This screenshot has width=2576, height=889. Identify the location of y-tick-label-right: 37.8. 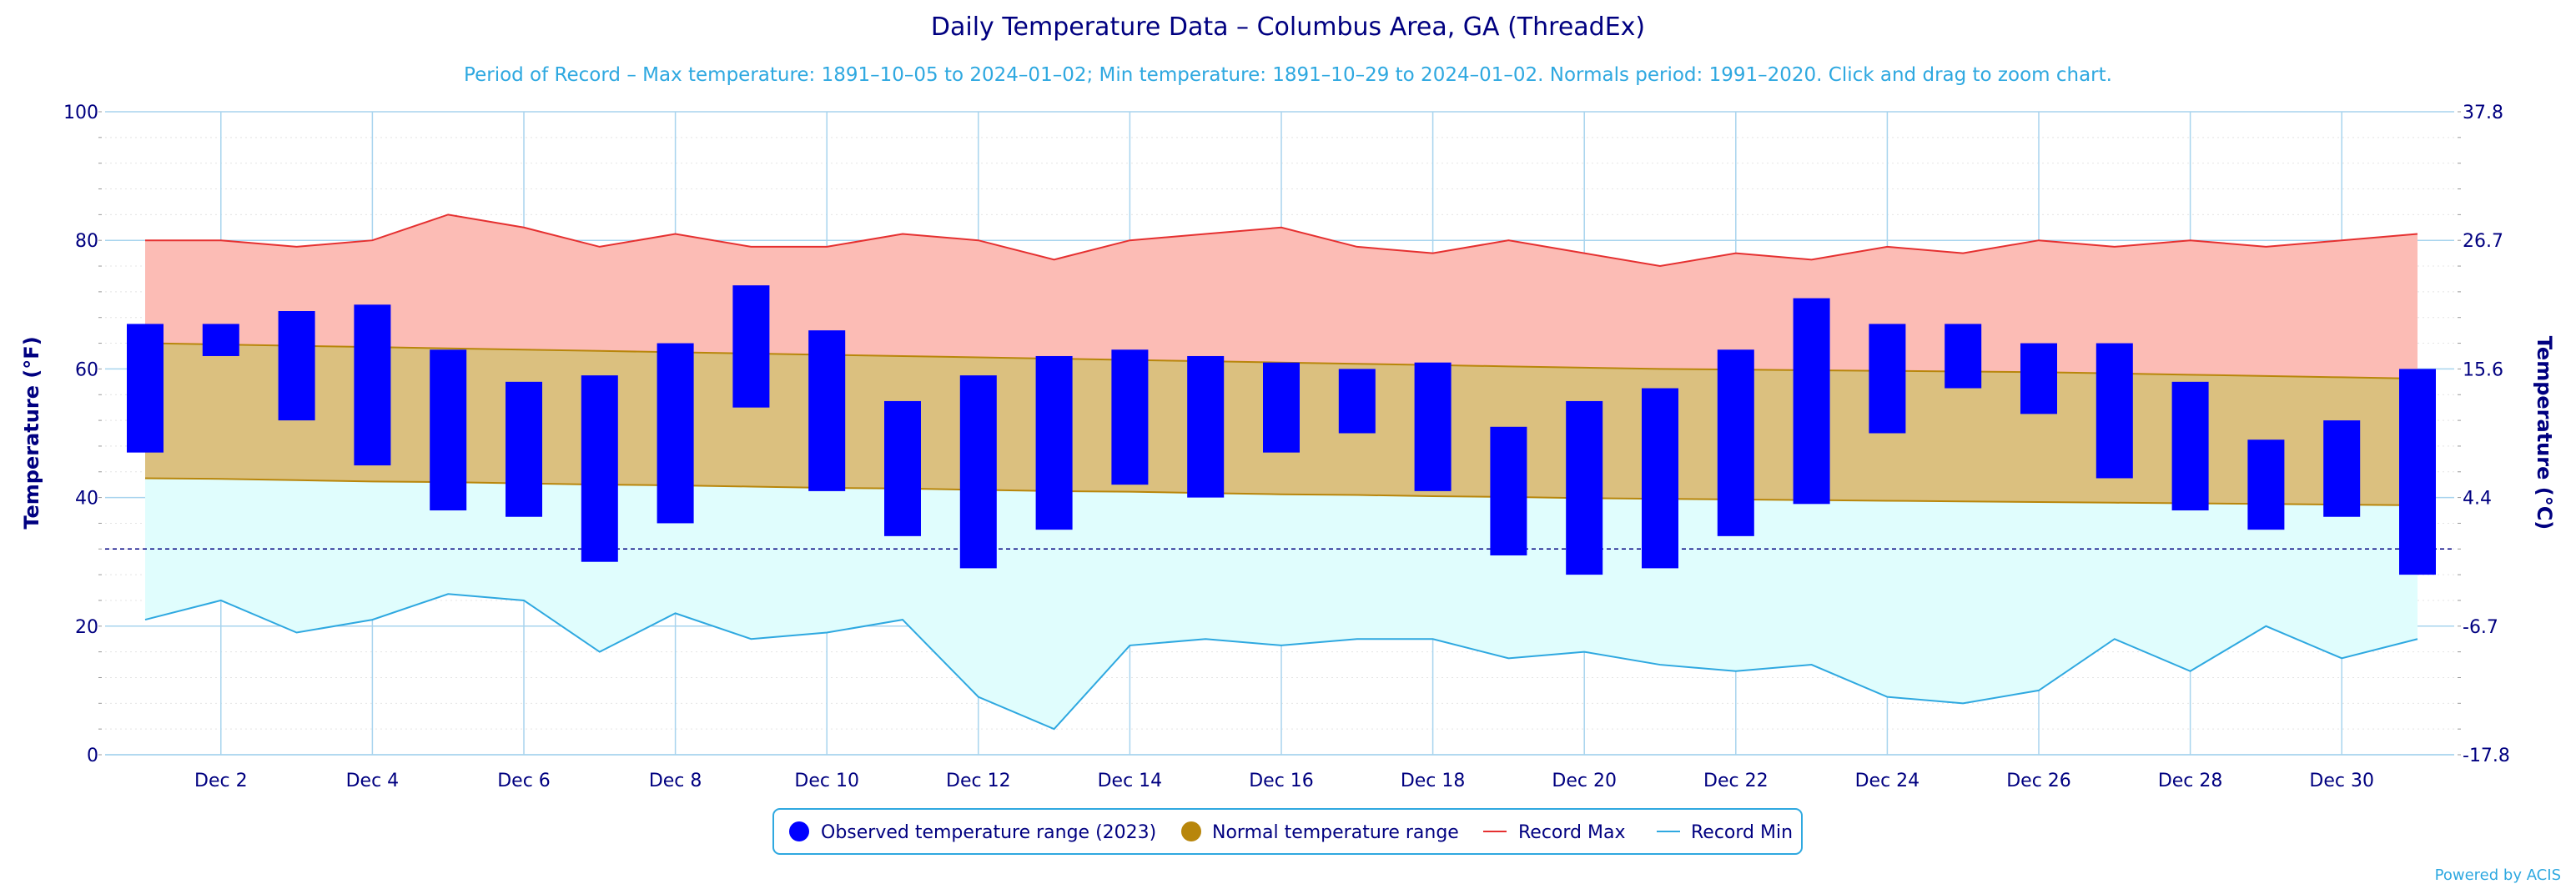
(2483, 113).